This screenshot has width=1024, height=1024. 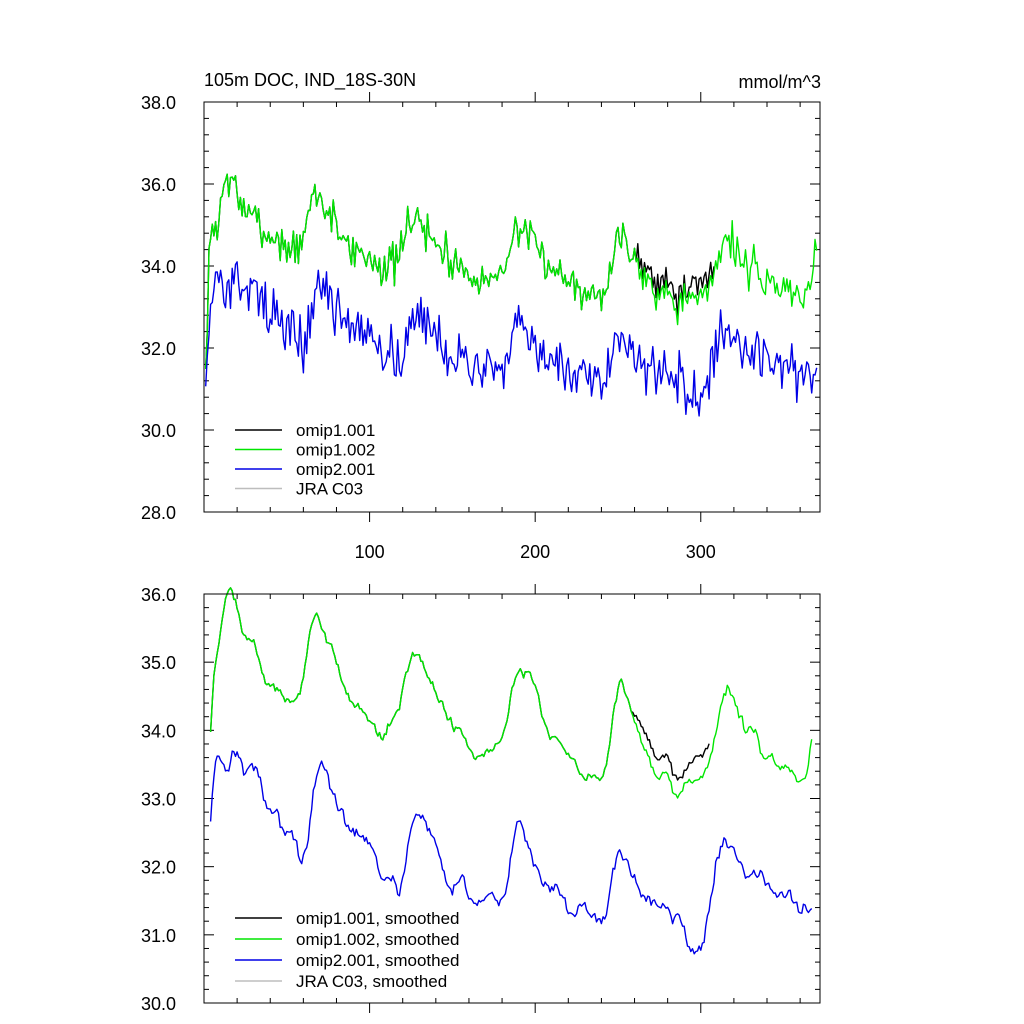 What do you see at coordinates (378, 918) in the screenshot?
I see `legend-label: omip1.001, smoothed` at bounding box center [378, 918].